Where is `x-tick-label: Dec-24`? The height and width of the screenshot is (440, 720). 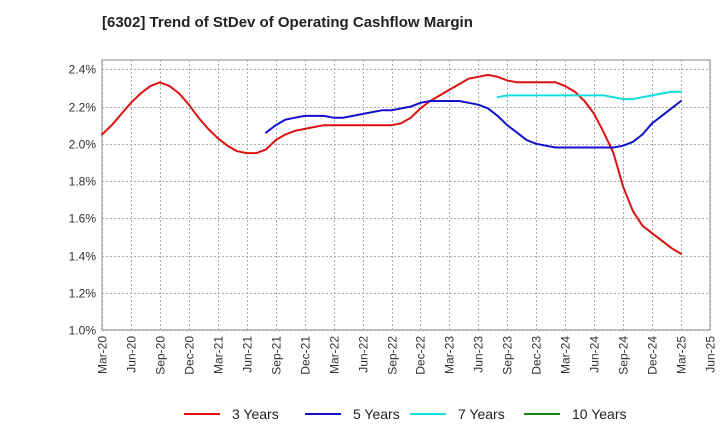 x-tick-label: Dec-24 is located at coordinates (653, 355).